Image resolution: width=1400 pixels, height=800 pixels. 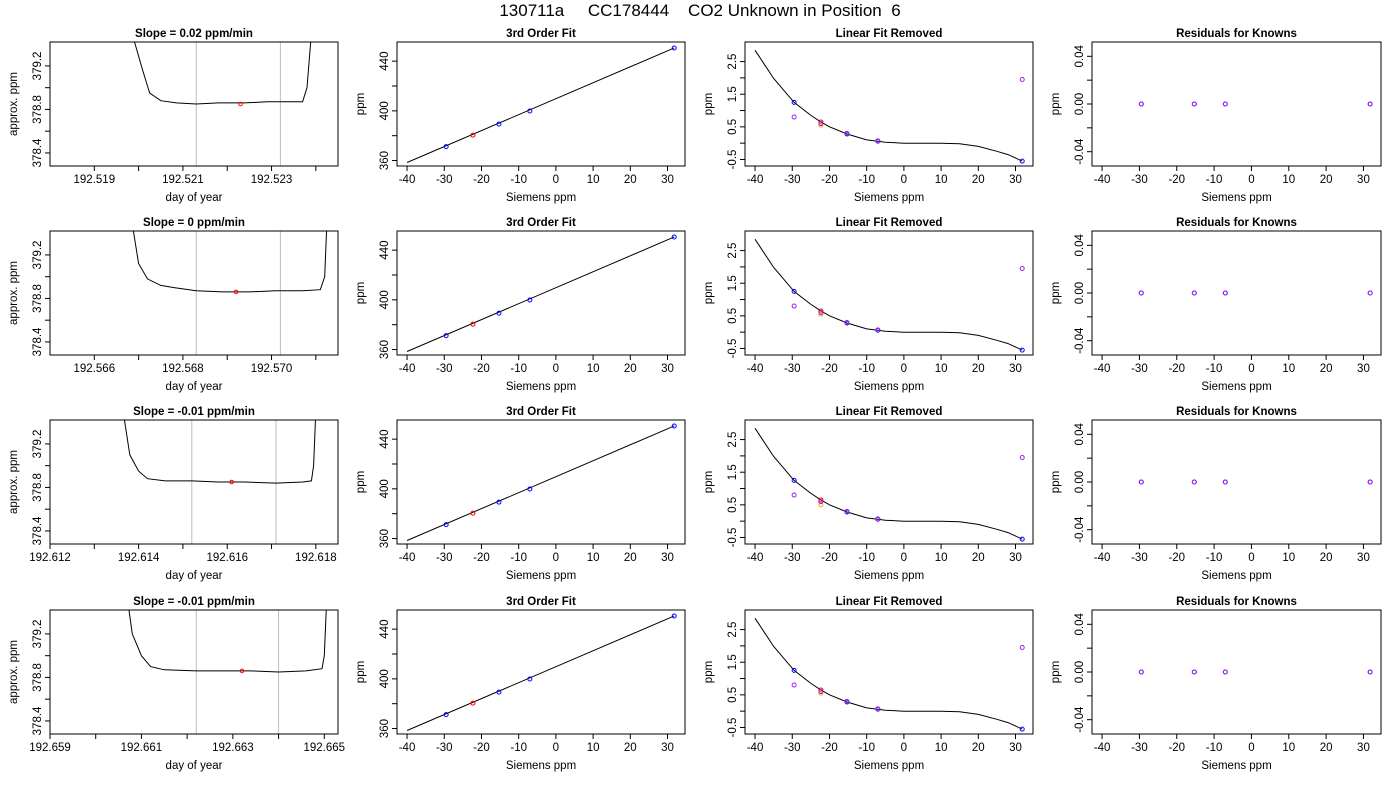 What do you see at coordinates (38, 530) in the screenshot?
I see `y-tick-label: 378.4` at bounding box center [38, 530].